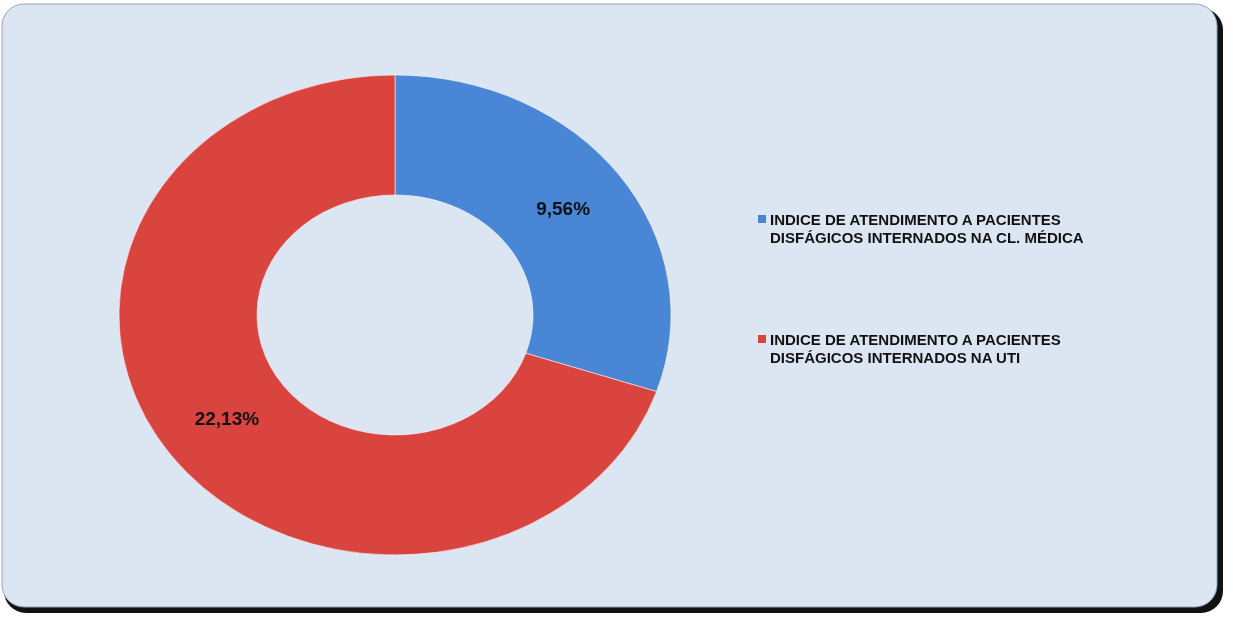 The height and width of the screenshot is (619, 1233). Describe the element at coordinates (563, 208) in the screenshot. I see `data-label: 9,56%` at that location.